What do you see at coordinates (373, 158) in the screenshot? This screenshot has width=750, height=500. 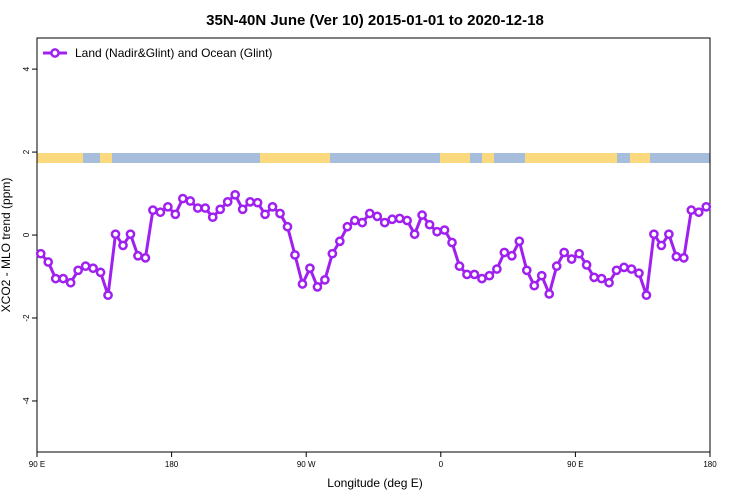 I see `land-ocean-band` at bounding box center [373, 158].